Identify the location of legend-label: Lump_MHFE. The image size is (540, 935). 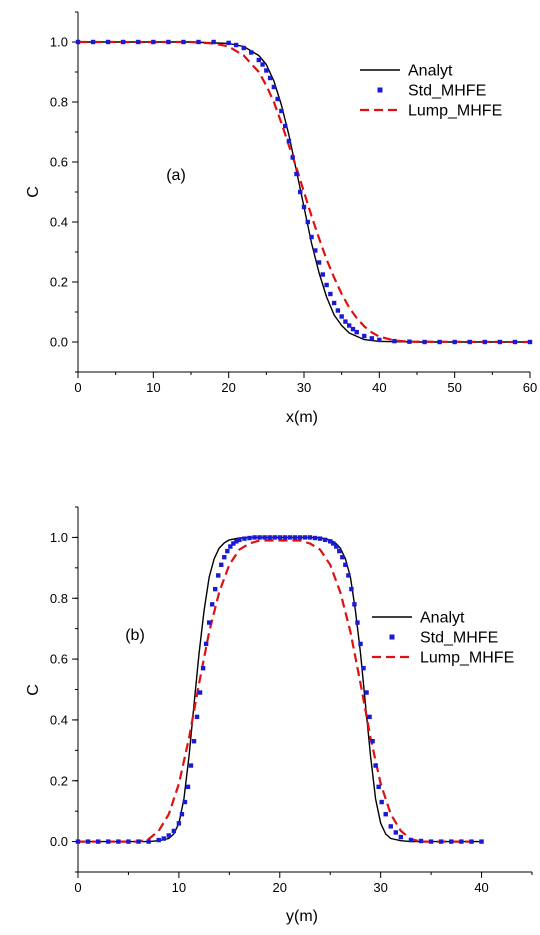
(455, 111).